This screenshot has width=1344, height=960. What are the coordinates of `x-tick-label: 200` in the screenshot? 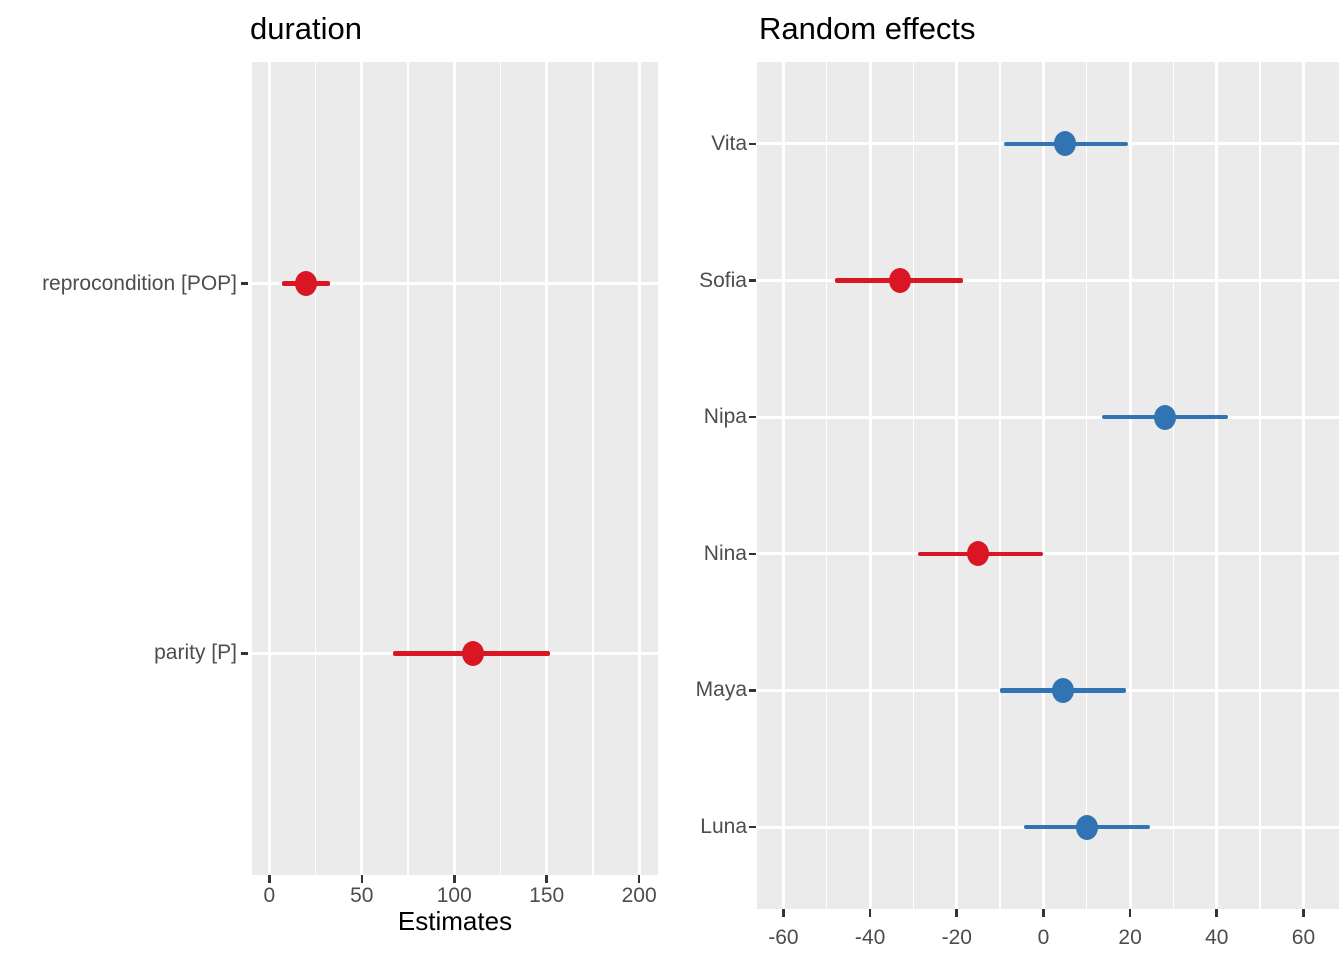 It's located at (639, 895).